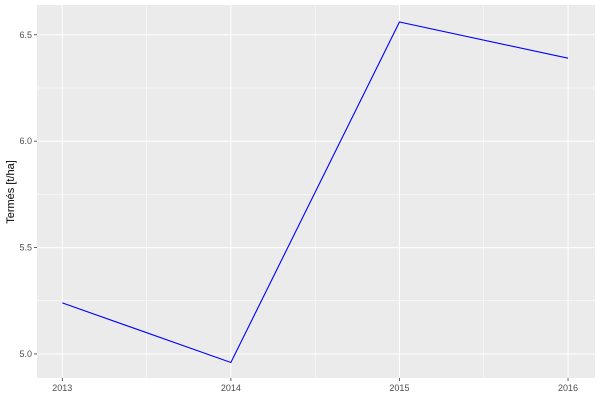  Describe the element at coordinates (231, 388) in the screenshot. I see `x-tick-label: 2014` at that location.